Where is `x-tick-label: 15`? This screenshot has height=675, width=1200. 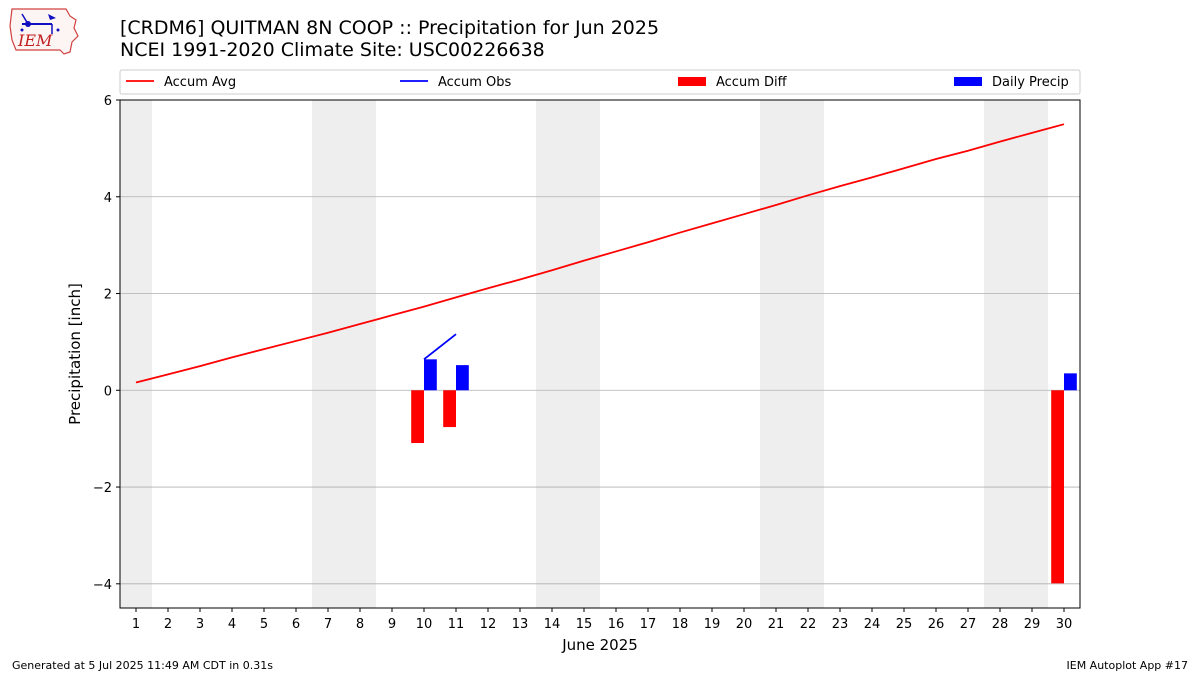 x-tick-label: 15 is located at coordinates (584, 624).